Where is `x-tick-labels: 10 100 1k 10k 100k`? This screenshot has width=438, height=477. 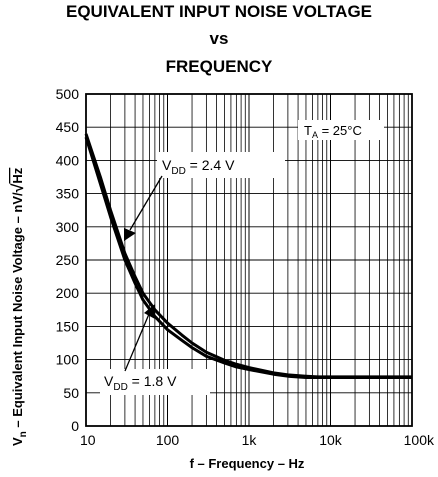
x-tick-labels: 10 100 1k 10k 100k is located at coordinates (257, 440).